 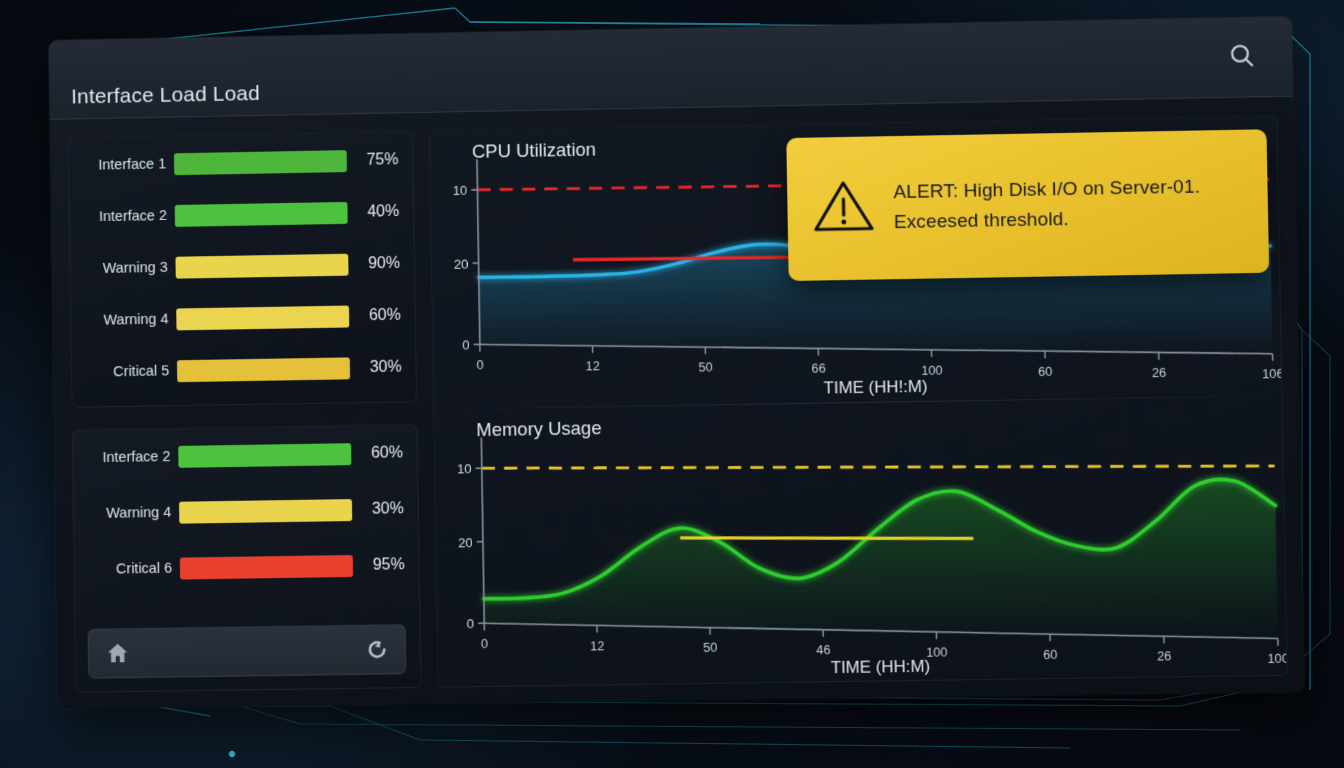 I want to click on list-item: Warning 4 30%, so click(x=245, y=511).